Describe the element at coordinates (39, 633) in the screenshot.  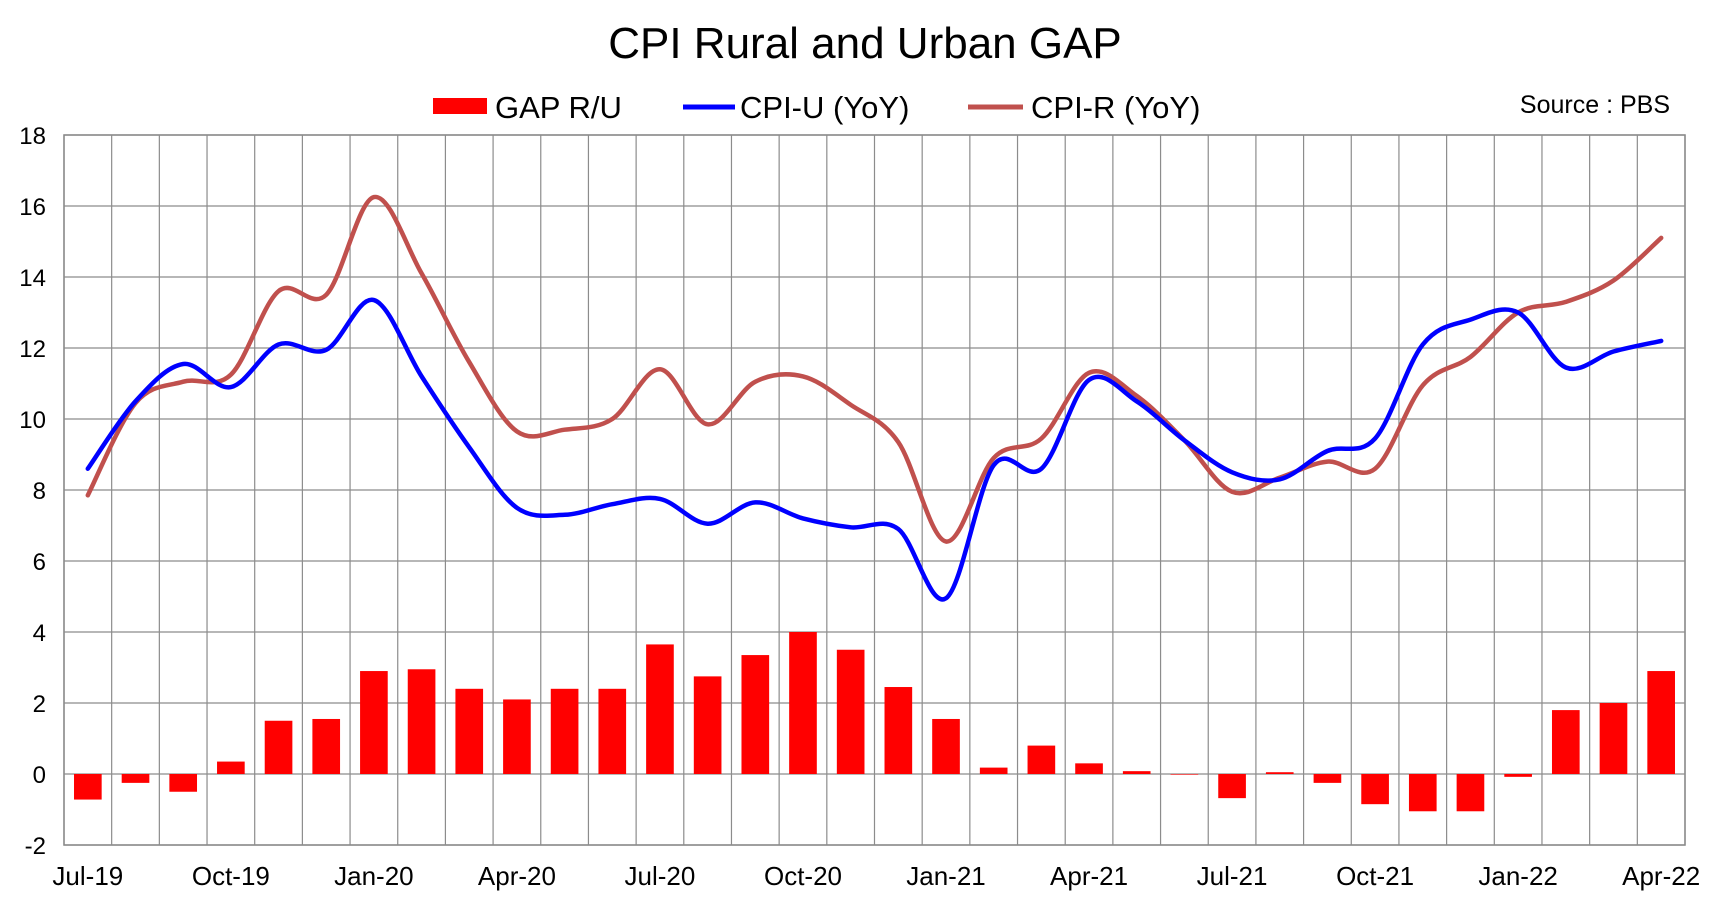
I see `y-tick-label: 4` at that location.